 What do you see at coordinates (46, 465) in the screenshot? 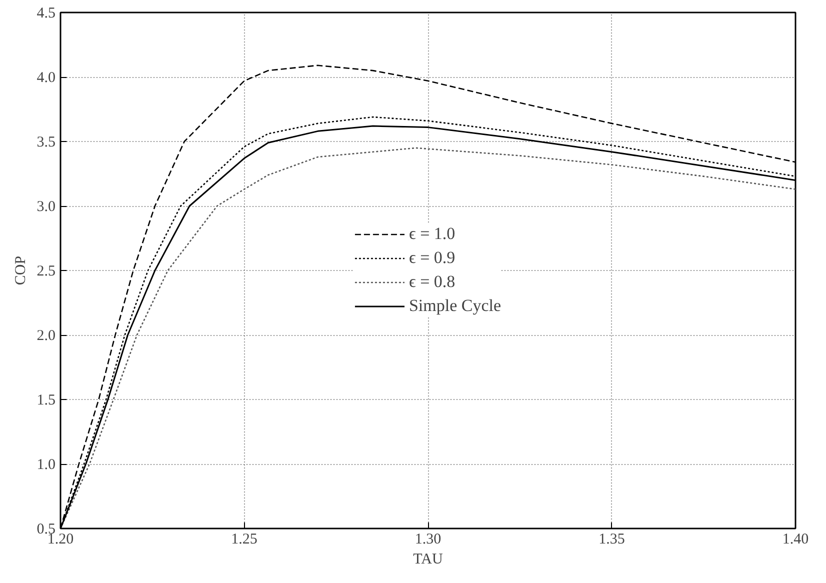
I see `y-tick-label: 1.0` at bounding box center [46, 465].